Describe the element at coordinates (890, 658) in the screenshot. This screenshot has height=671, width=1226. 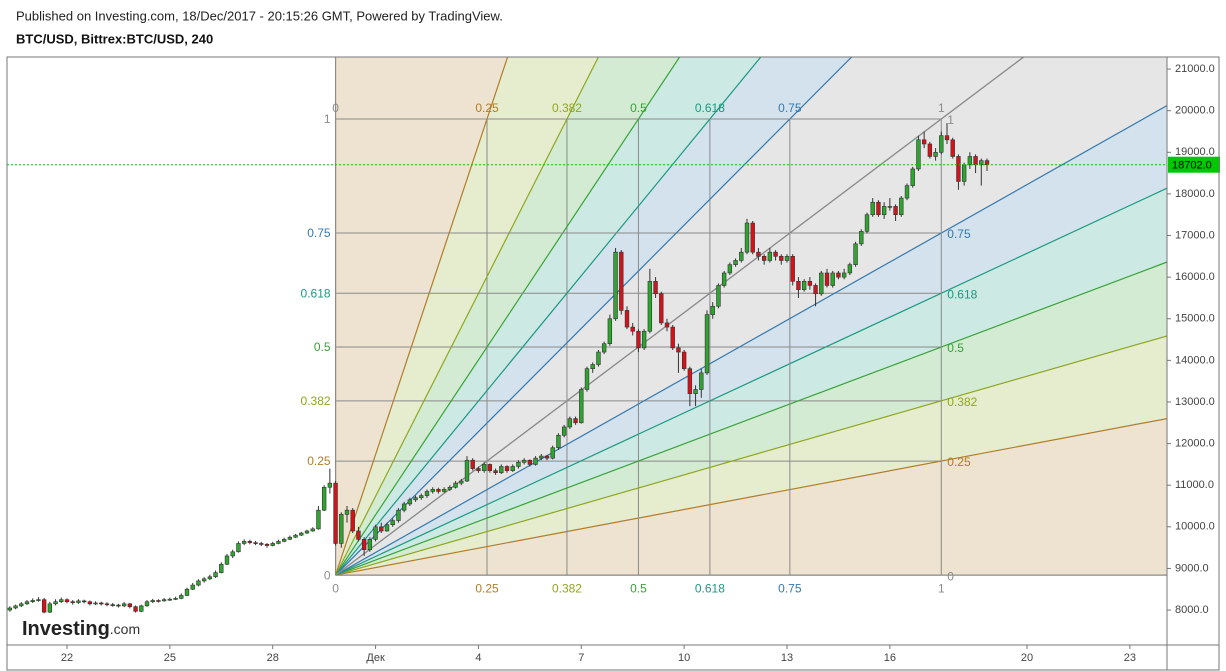
I see `x-tick-label: 16` at that location.